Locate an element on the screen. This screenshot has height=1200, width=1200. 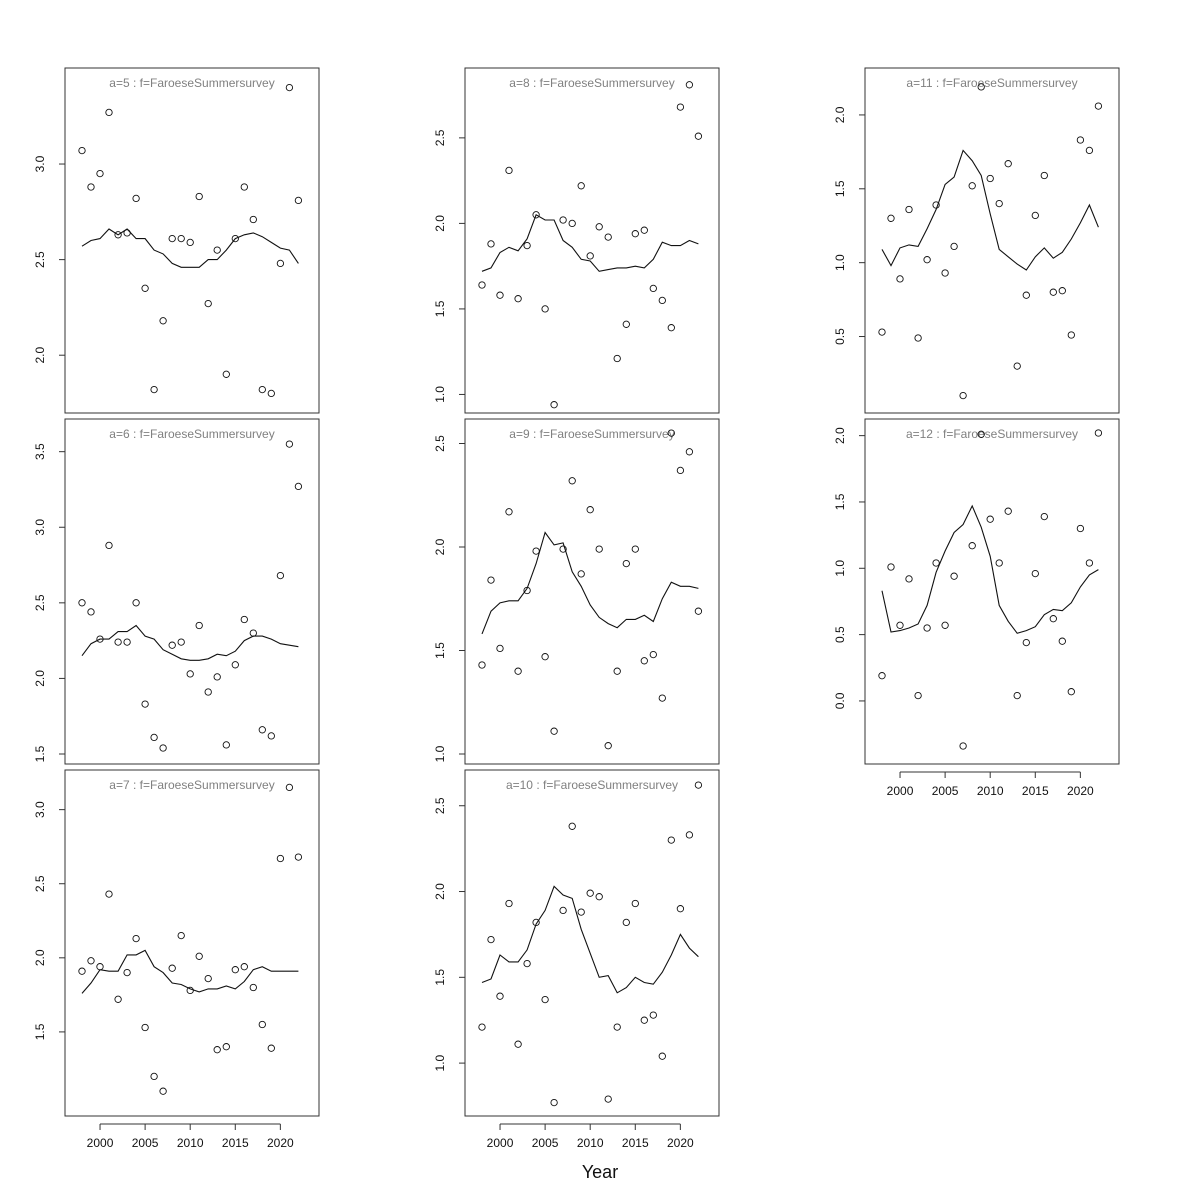
x-tick-label: 2000 is located at coordinates (100, 1143).